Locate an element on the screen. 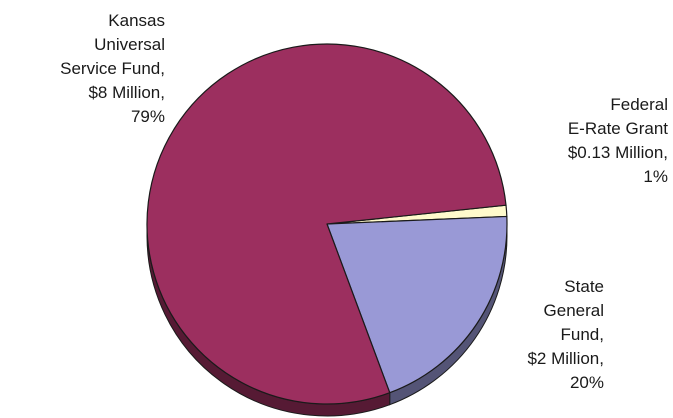 Image resolution: width=673 pixels, height=418 pixels. slice-label-line: Universal is located at coordinates (129, 44).